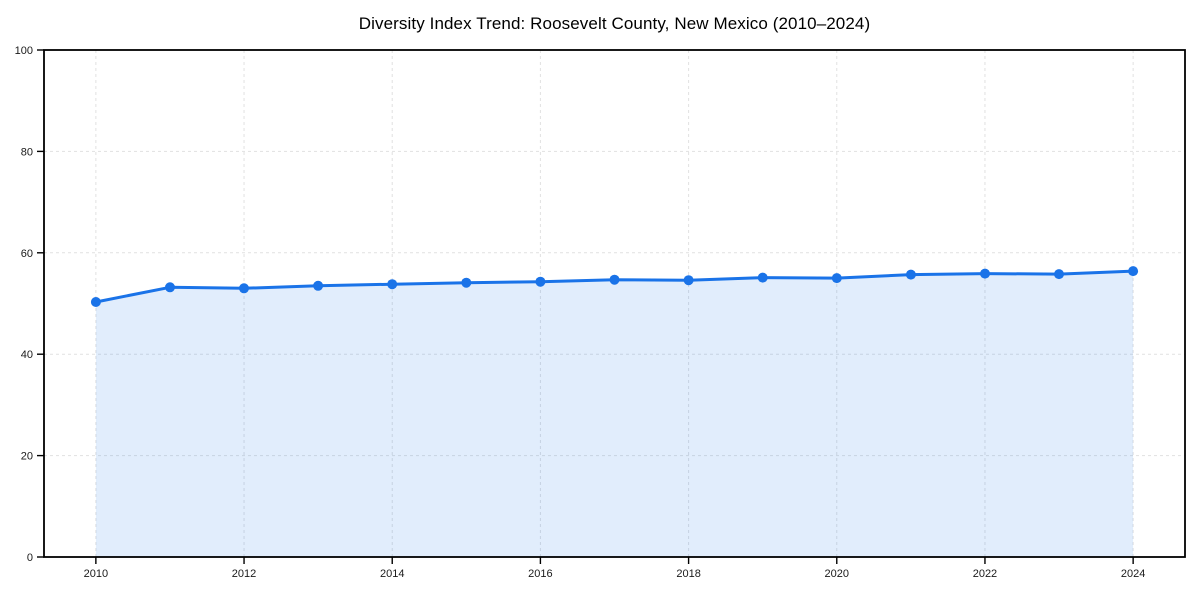  What do you see at coordinates (392, 284) in the screenshot?
I see `data-point-2014` at bounding box center [392, 284].